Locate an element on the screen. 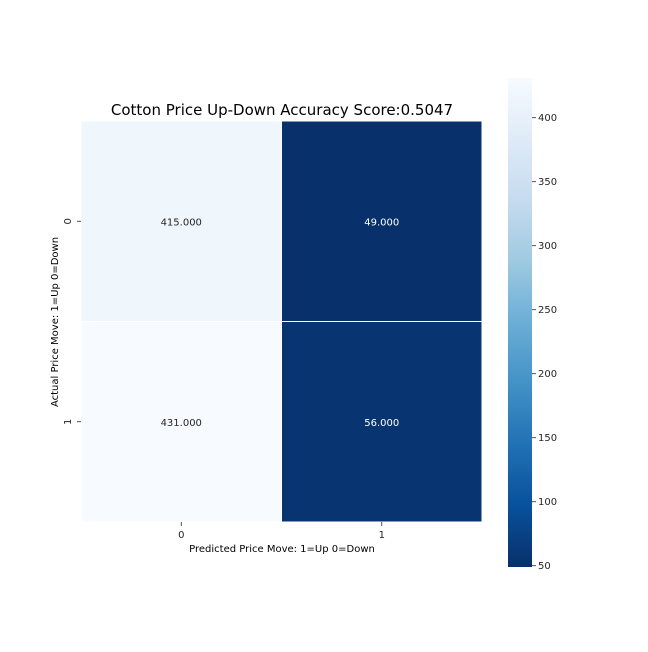  heatmap-cell-r0-c0 is located at coordinates (181, 221).